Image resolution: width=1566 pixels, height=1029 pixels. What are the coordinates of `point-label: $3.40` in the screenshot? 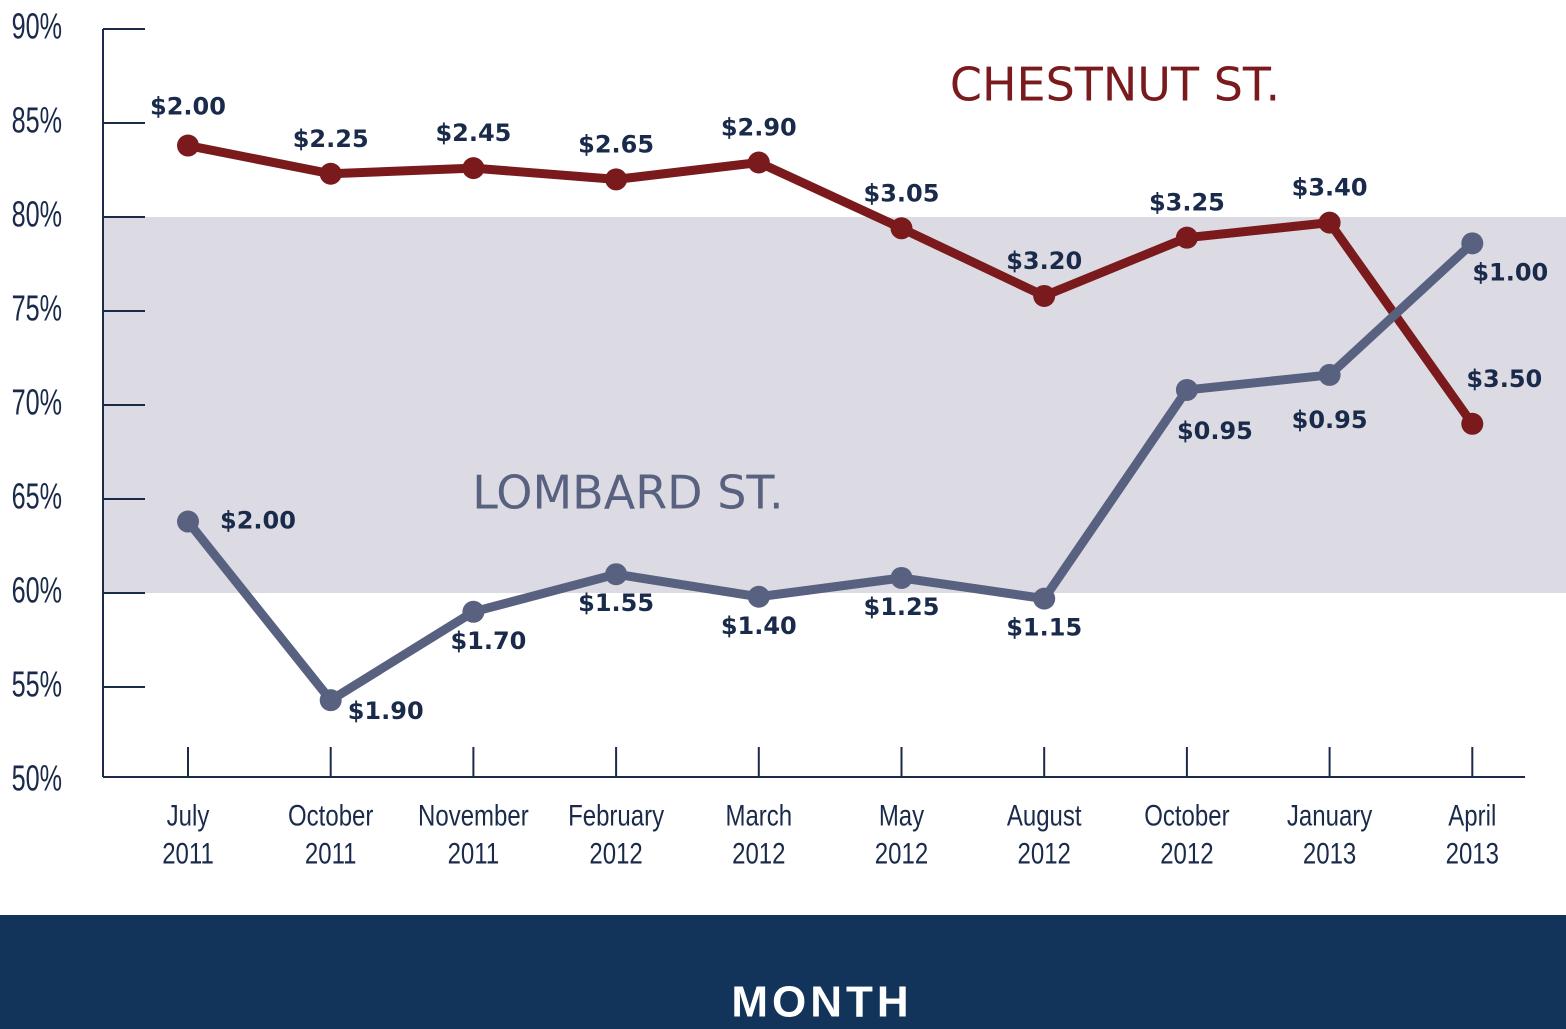 It's located at (1330, 188).